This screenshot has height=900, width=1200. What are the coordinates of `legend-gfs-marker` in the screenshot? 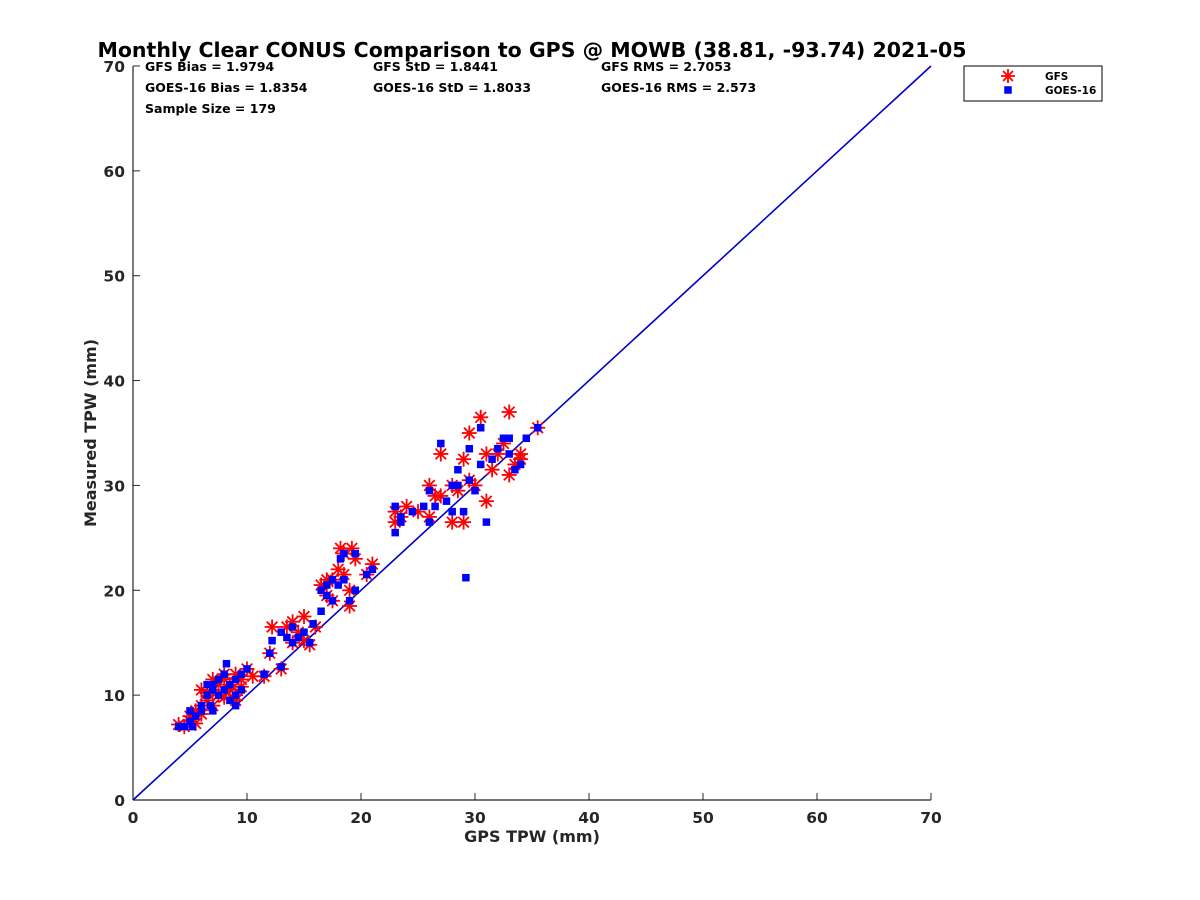 It's located at (1008, 76).